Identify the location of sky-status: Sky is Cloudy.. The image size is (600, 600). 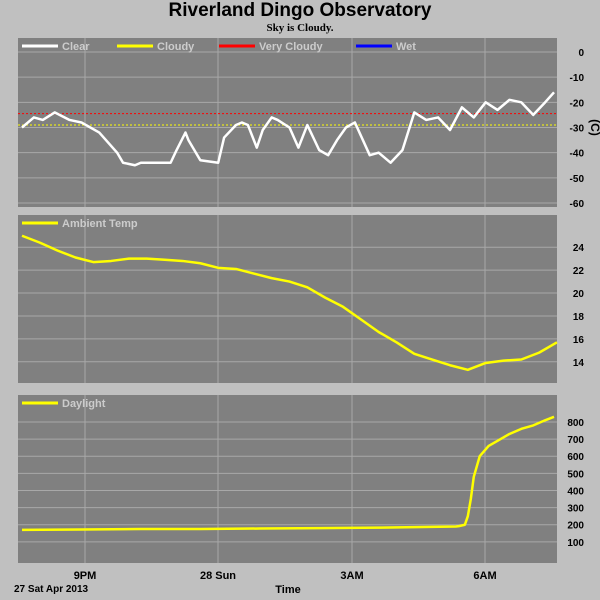
(300, 28).